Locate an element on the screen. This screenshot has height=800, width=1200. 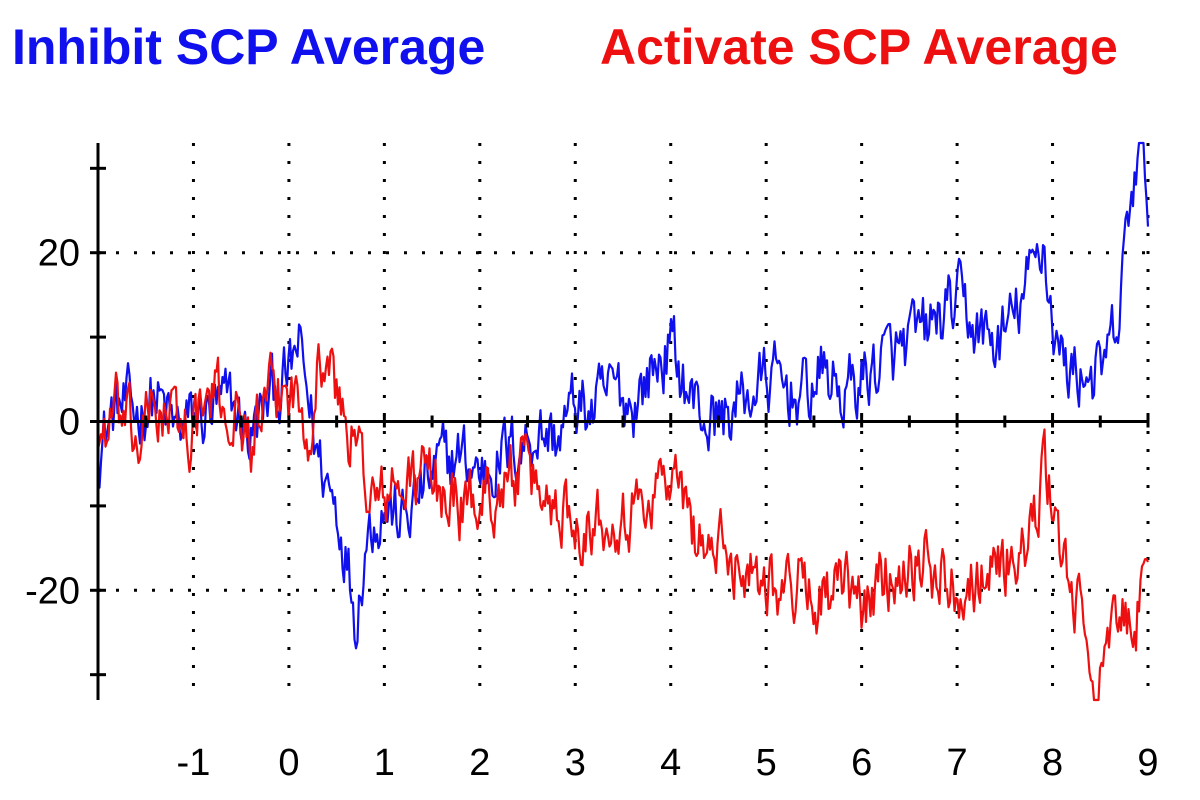
legend-inhibit-label: Inhibit SCP Average is located at coordinates (249, 47).